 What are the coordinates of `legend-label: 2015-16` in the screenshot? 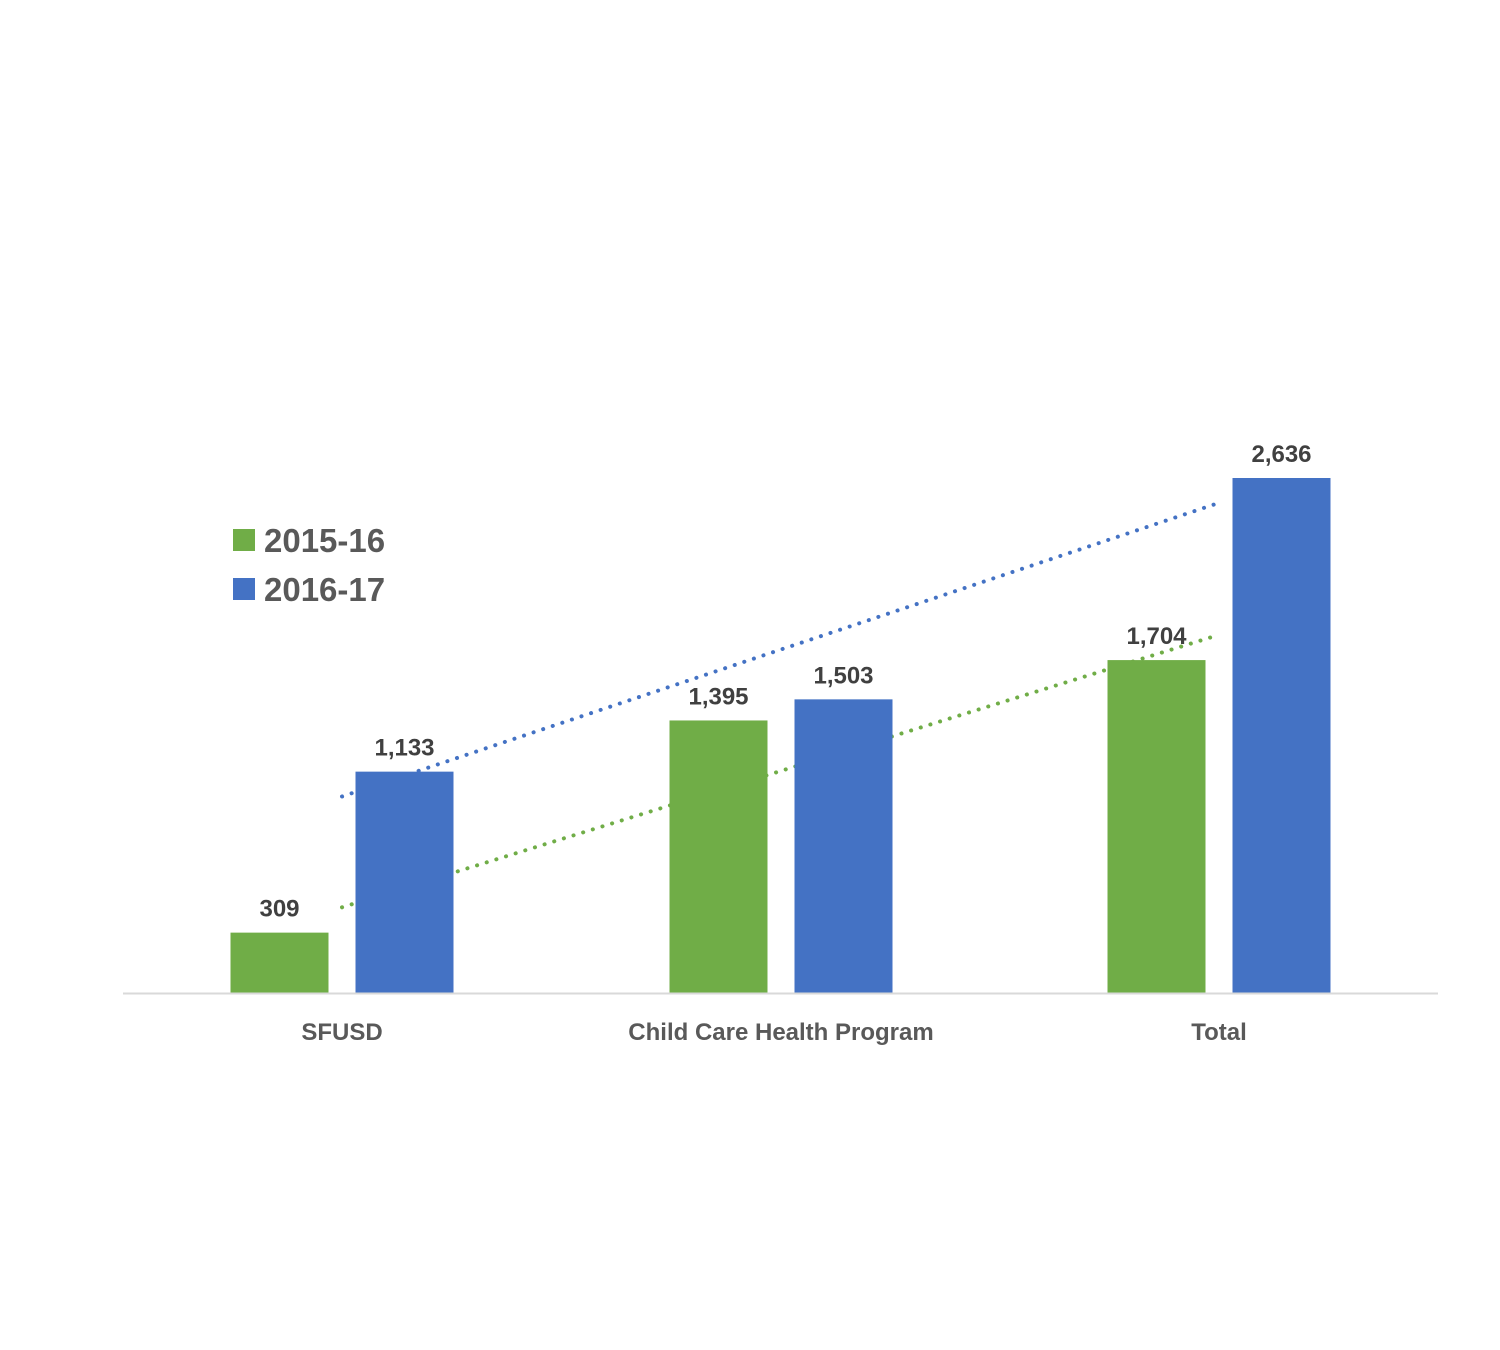 It's located at (324, 540).